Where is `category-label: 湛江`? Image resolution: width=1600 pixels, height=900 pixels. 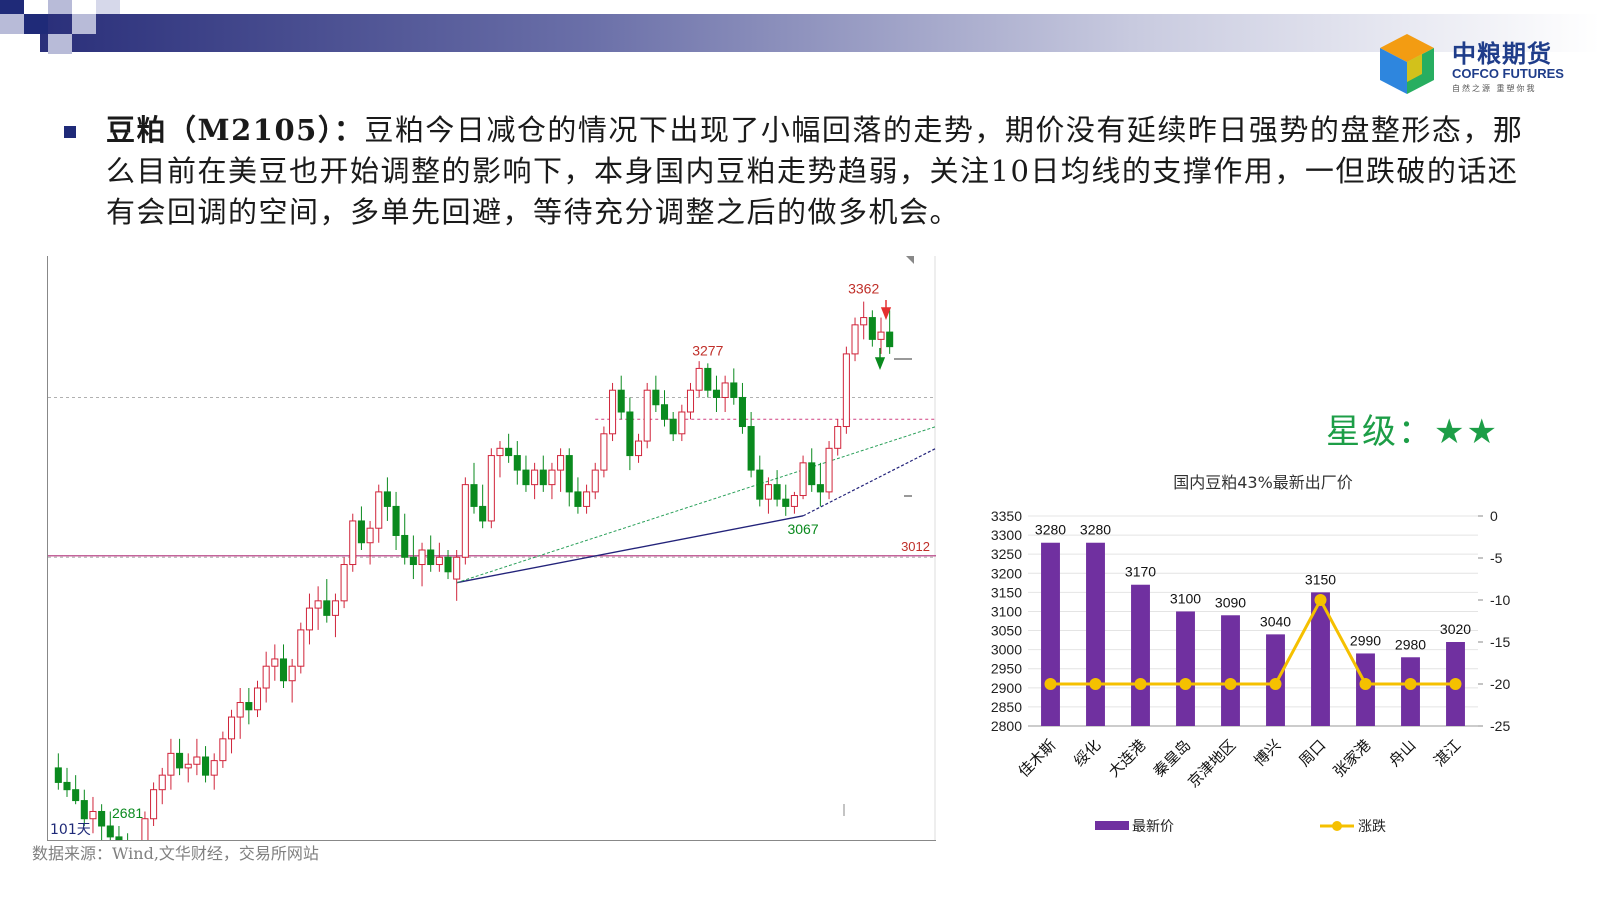
category-label: 湛江 is located at coordinates (1447, 753).